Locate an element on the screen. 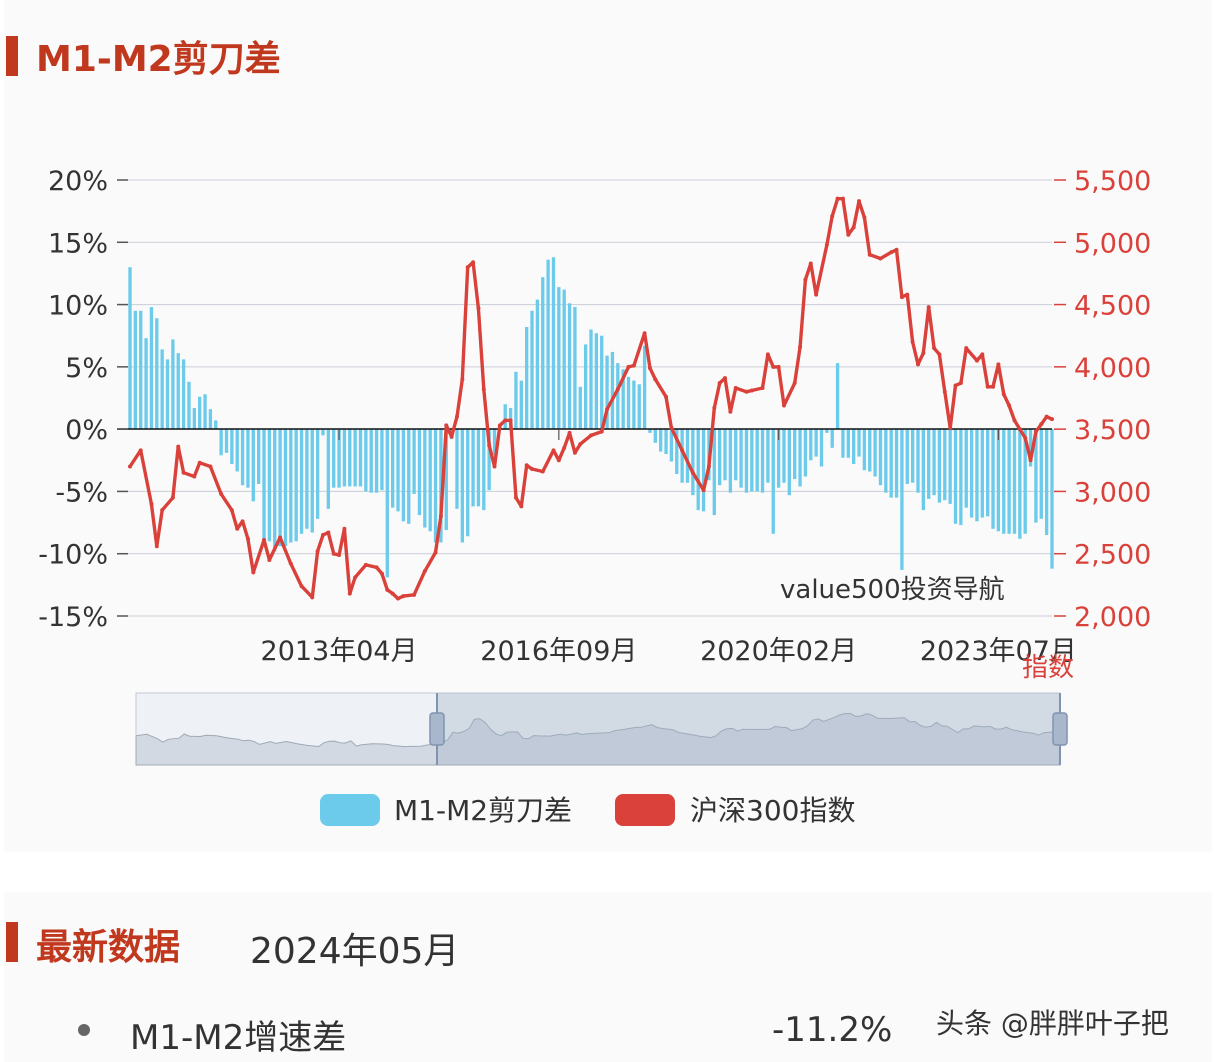 This screenshot has height=1062, width=1216. legend: M1-M2剪刀差 沪深300指数 is located at coordinates (587, 810).